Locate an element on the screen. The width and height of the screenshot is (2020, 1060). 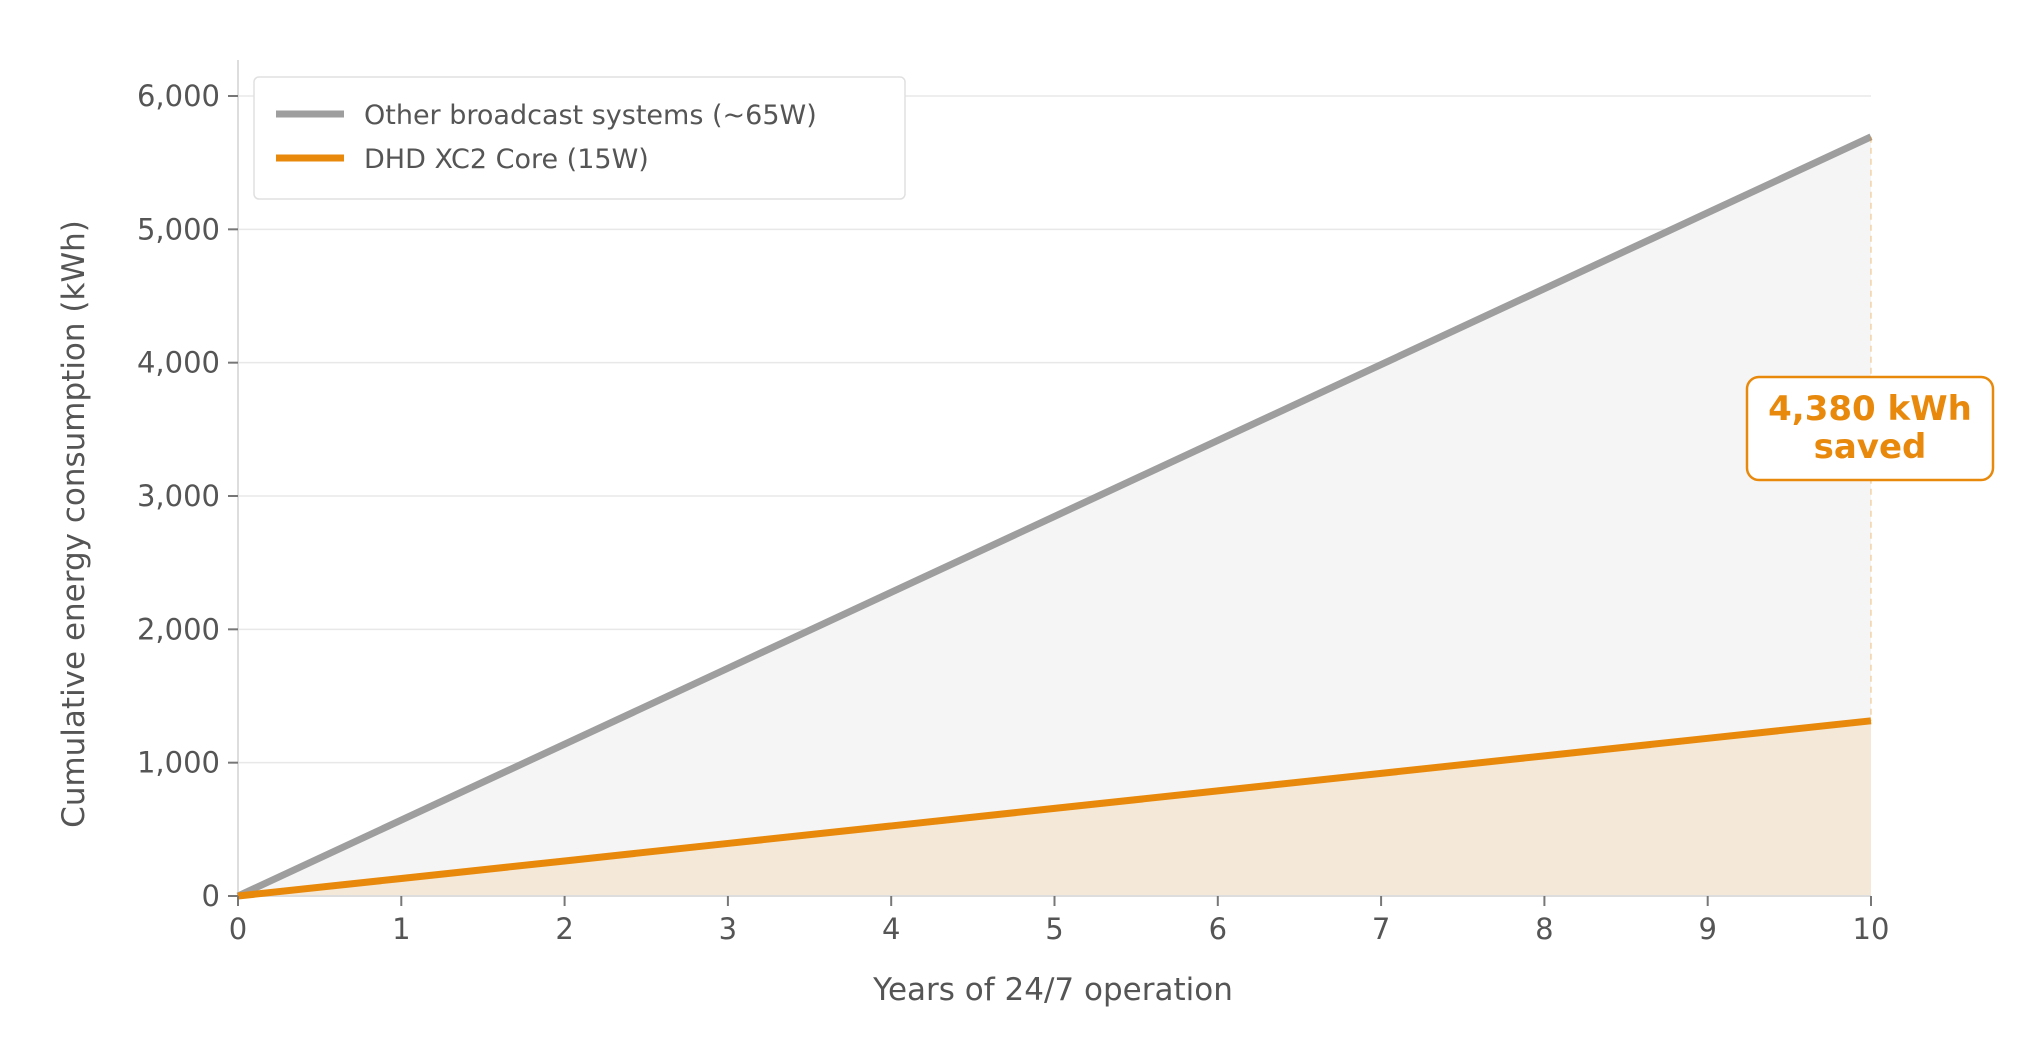
y-tick-label-3,000: 3,000 is located at coordinates (178, 496).